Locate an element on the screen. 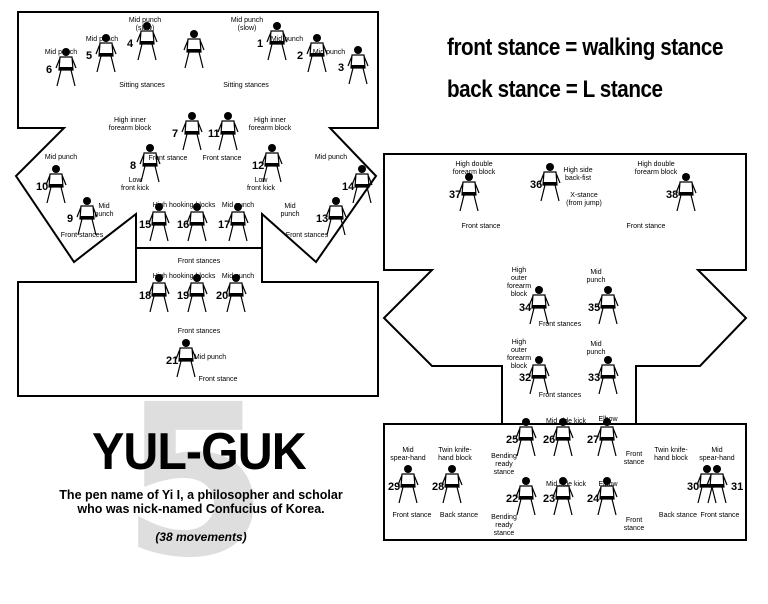 The image size is (768, 604). movement-26-figure is located at coordinates (563, 437).